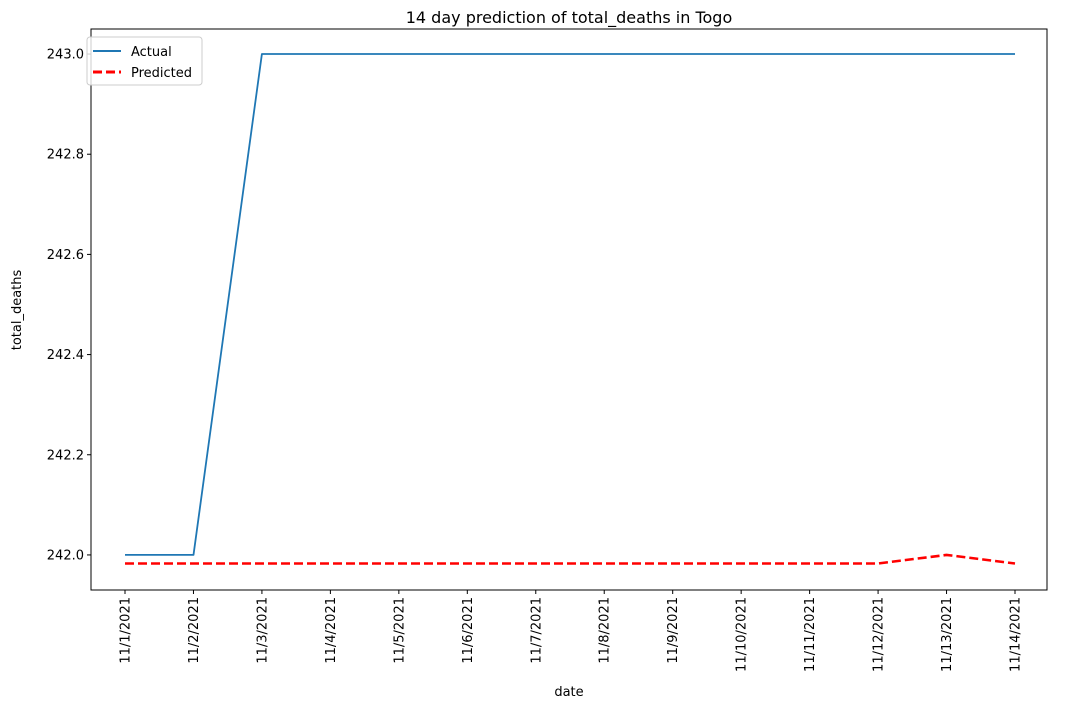  Describe the element at coordinates (399, 630) in the screenshot. I see `x-tick-label: 11/5/2021` at that location.